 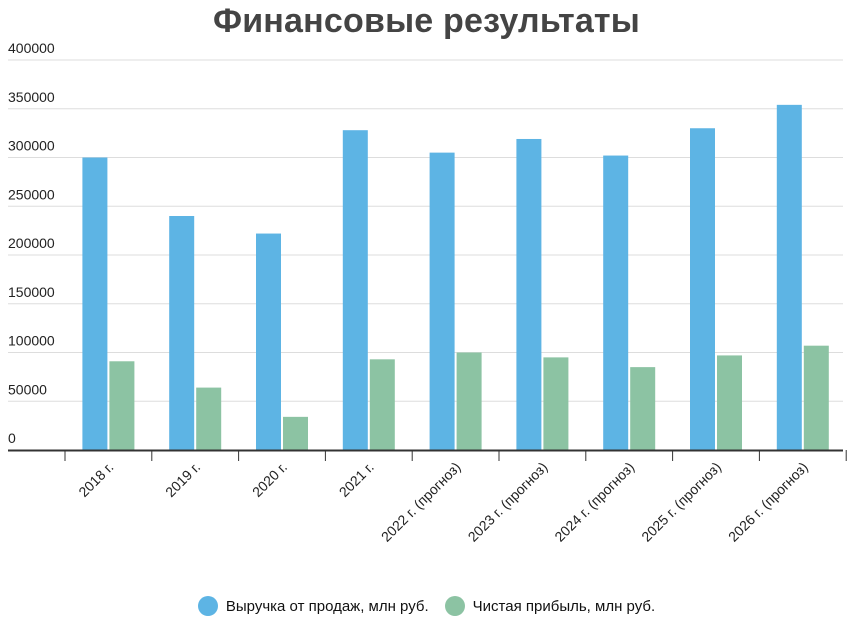 I want to click on legend-swatch-profit, so click(x=454, y=606).